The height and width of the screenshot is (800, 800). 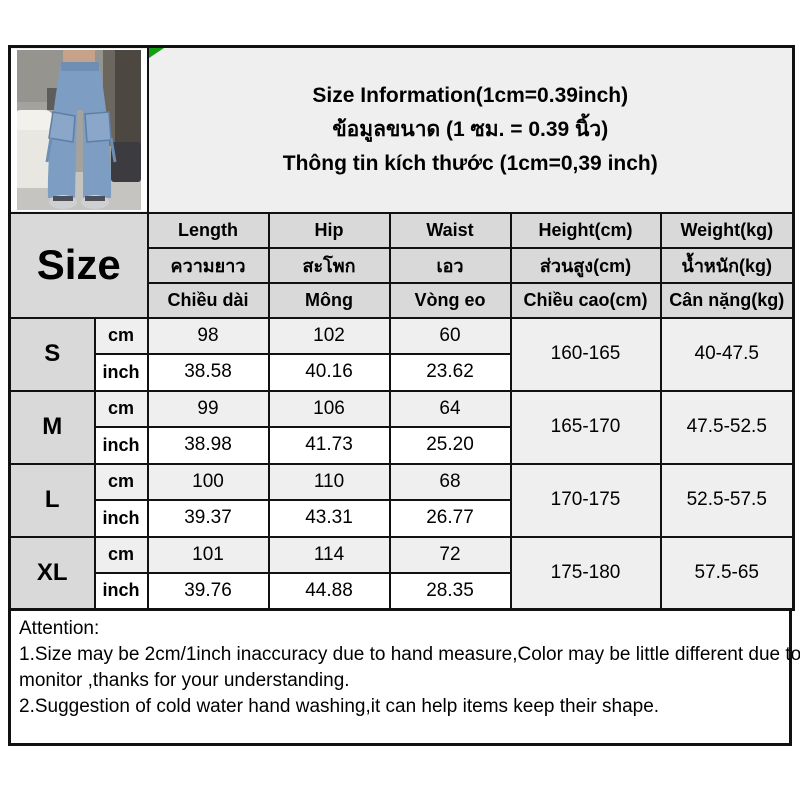 I want to click on header-hip-vi: Mông, so click(x=329, y=300).